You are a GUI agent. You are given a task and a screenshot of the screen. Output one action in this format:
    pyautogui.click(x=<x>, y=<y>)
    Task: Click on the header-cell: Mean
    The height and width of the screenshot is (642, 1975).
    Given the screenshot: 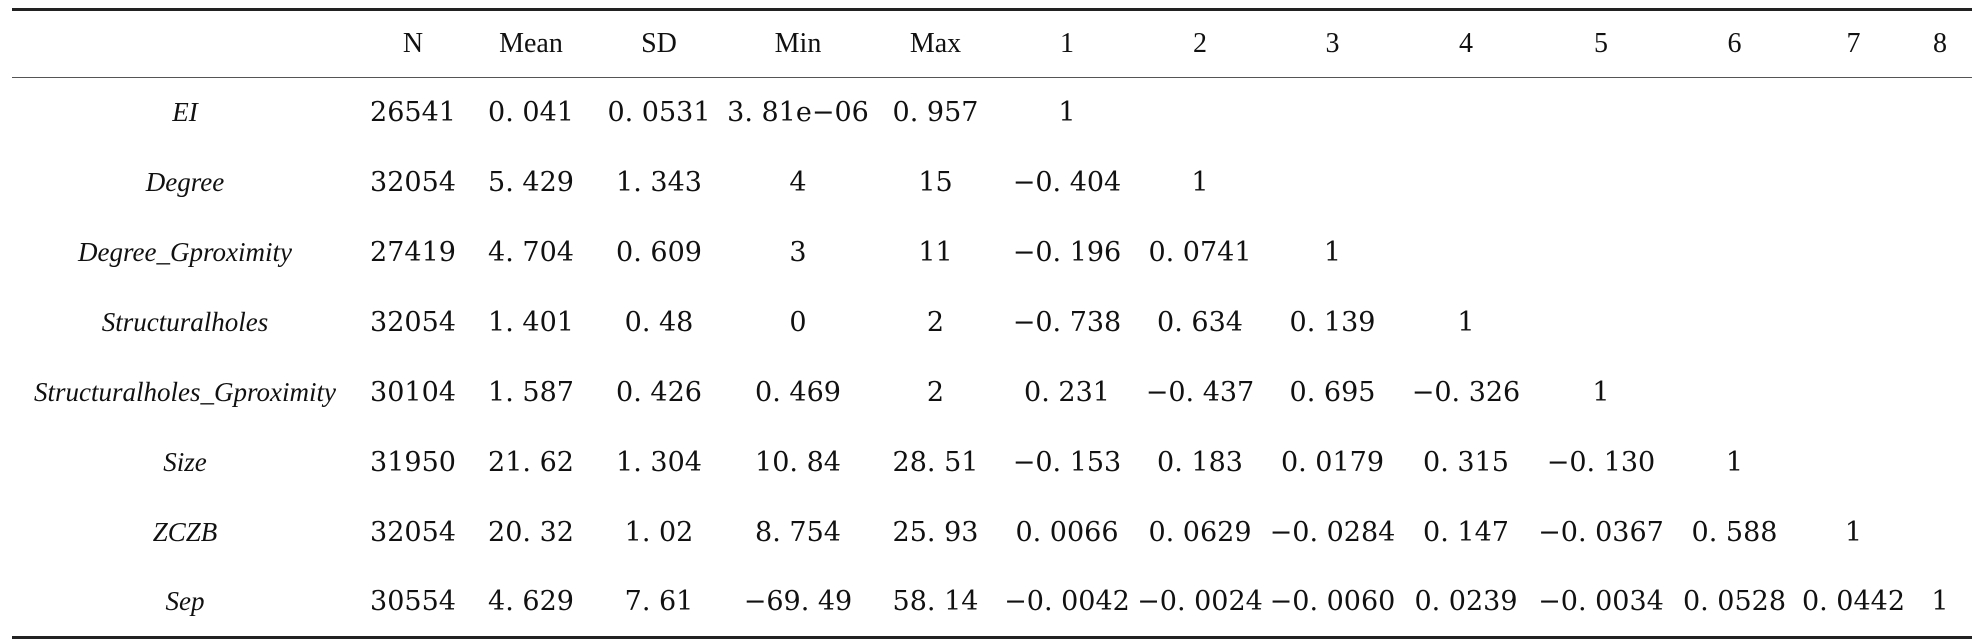 What is the action you would take?
    pyautogui.click(x=531, y=43)
    